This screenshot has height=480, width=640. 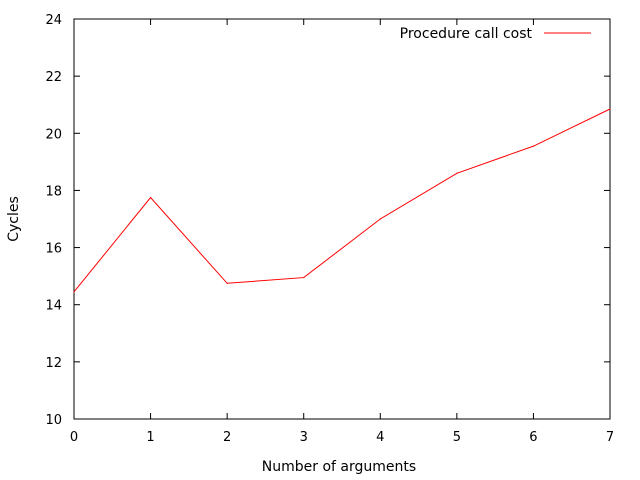 What do you see at coordinates (53, 20) in the screenshot?
I see `y-tick-label: 24` at bounding box center [53, 20].